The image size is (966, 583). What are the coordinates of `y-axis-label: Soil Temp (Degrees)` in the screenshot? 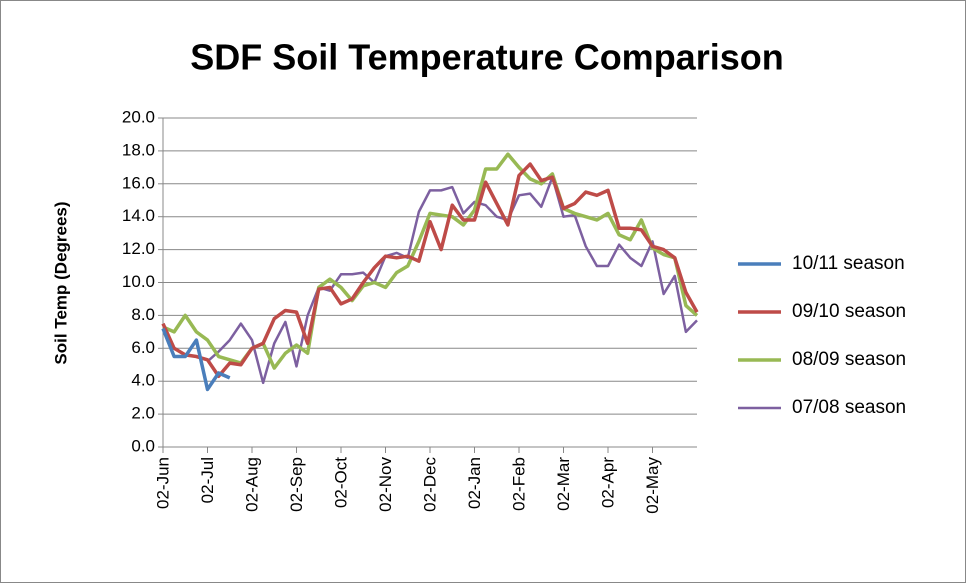 It's located at (60, 282).